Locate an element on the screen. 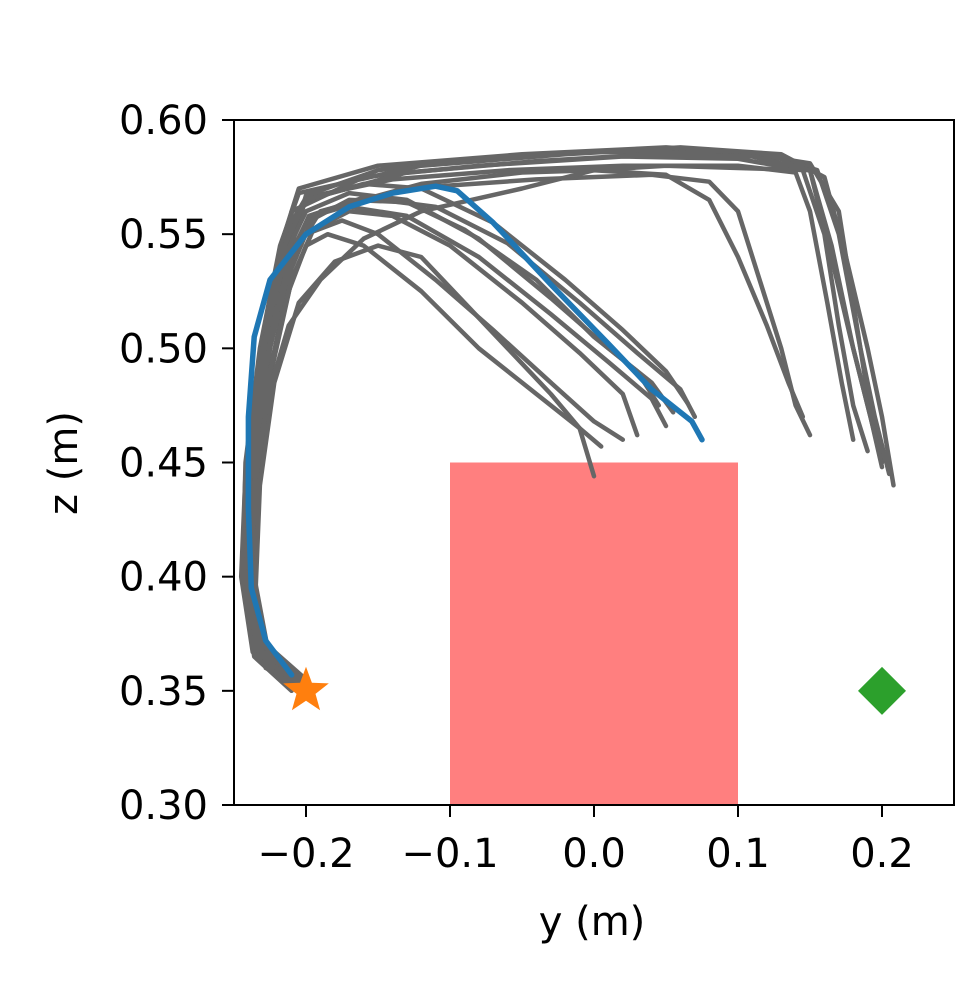 The width and height of the screenshot is (958, 990). y-tick-label: 0.35 is located at coordinates (163, 692).